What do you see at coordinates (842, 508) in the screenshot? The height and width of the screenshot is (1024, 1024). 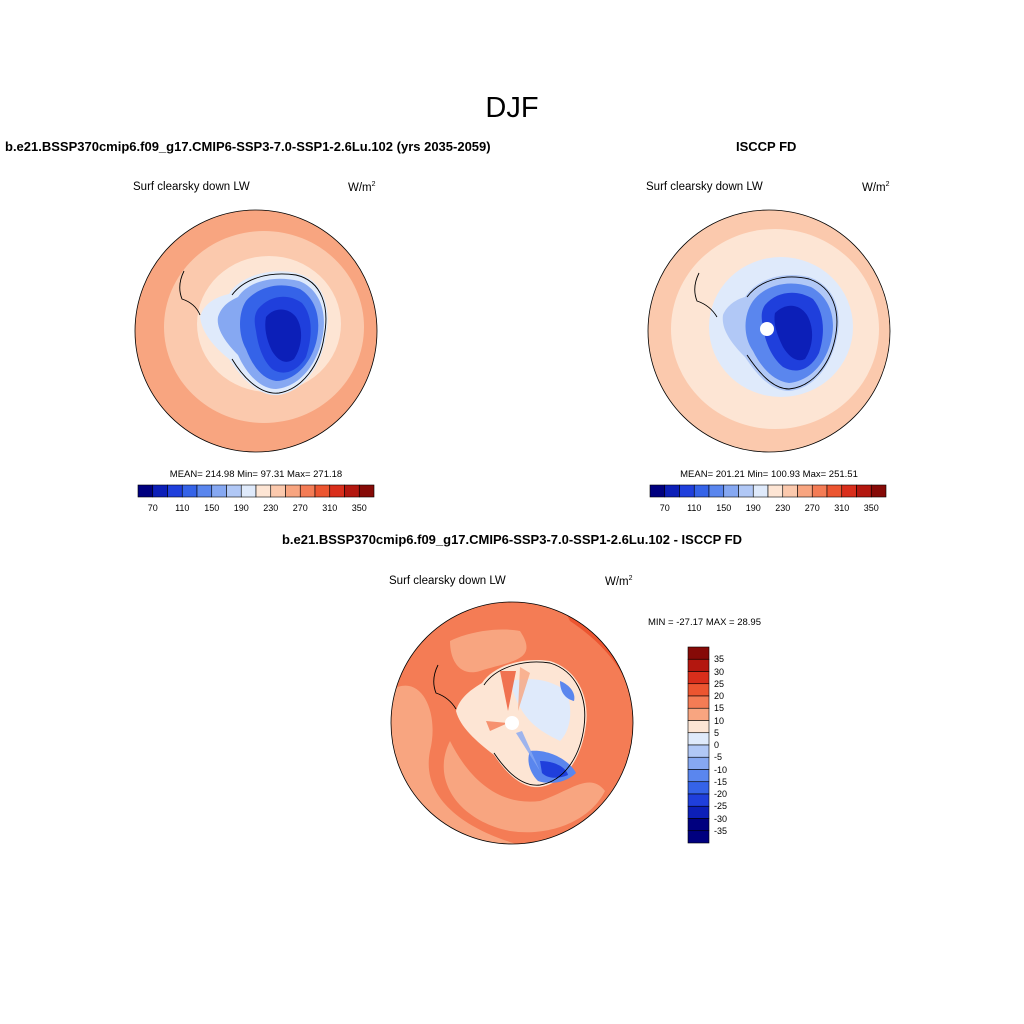 I see `obs-colorbar-tick-label: 310` at bounding box center [842, 508].